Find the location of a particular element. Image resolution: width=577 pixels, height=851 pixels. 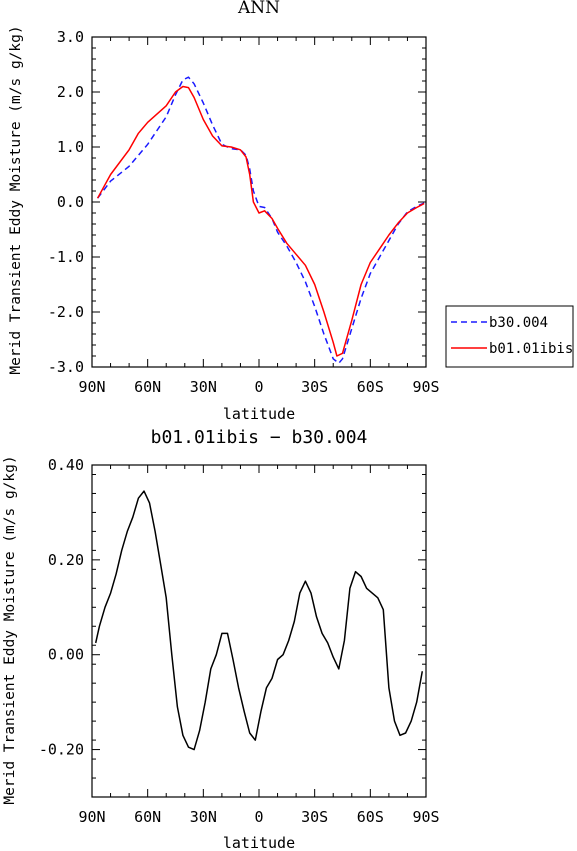

y-tick-label: -1.0 is located at coordinates (66, 257).